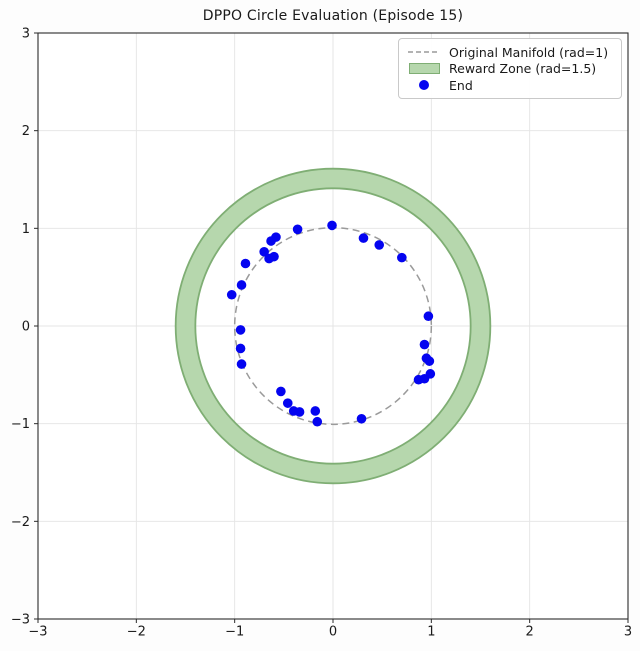 The image size is (640, 651). Describe the element at coordinates (26, 327) in the screenshot. I see `y-tick-label: 0` at that location.